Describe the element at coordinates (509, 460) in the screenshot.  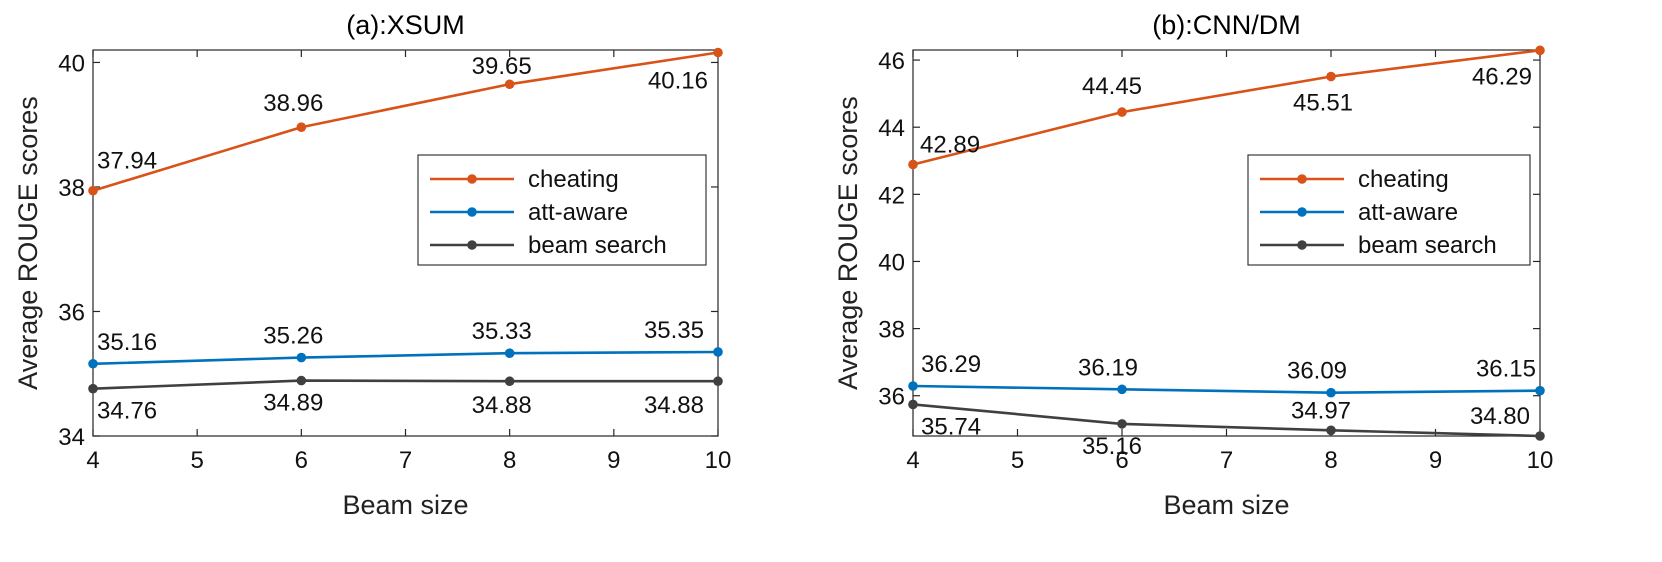
I see `x-tick-label: 8` at that location.